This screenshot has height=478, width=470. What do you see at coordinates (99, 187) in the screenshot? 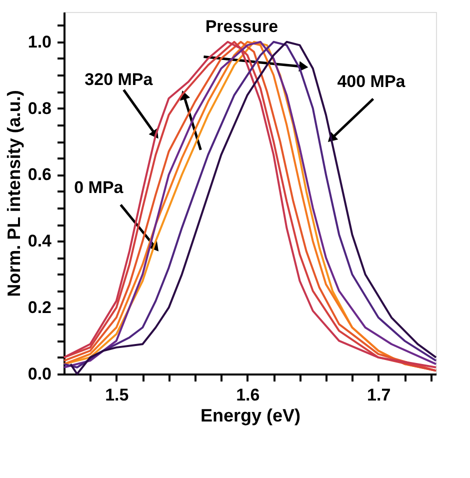
I see `annotation: 0 MPa` at bounding box center [99, 187].